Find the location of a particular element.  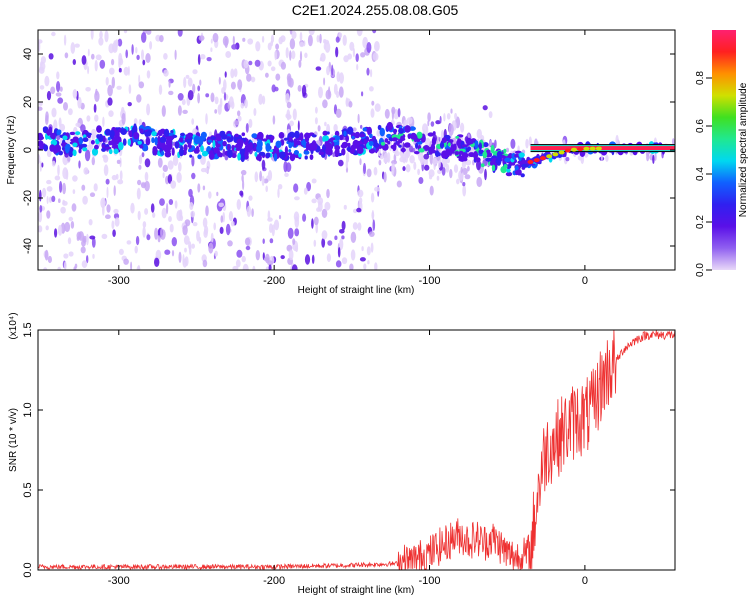

y-tick-label: 0.0 is located at coordinates (28, 569).